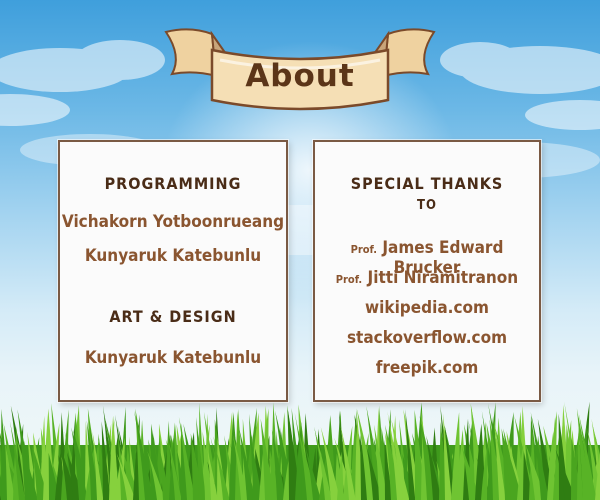 Image resolution: width=600 pixels, height=500 pixels. What do you see at coordinates (443, 278) in the screenshot?
I see `person-name: Jitti Niramitranon` at bounding box center [443, 278].